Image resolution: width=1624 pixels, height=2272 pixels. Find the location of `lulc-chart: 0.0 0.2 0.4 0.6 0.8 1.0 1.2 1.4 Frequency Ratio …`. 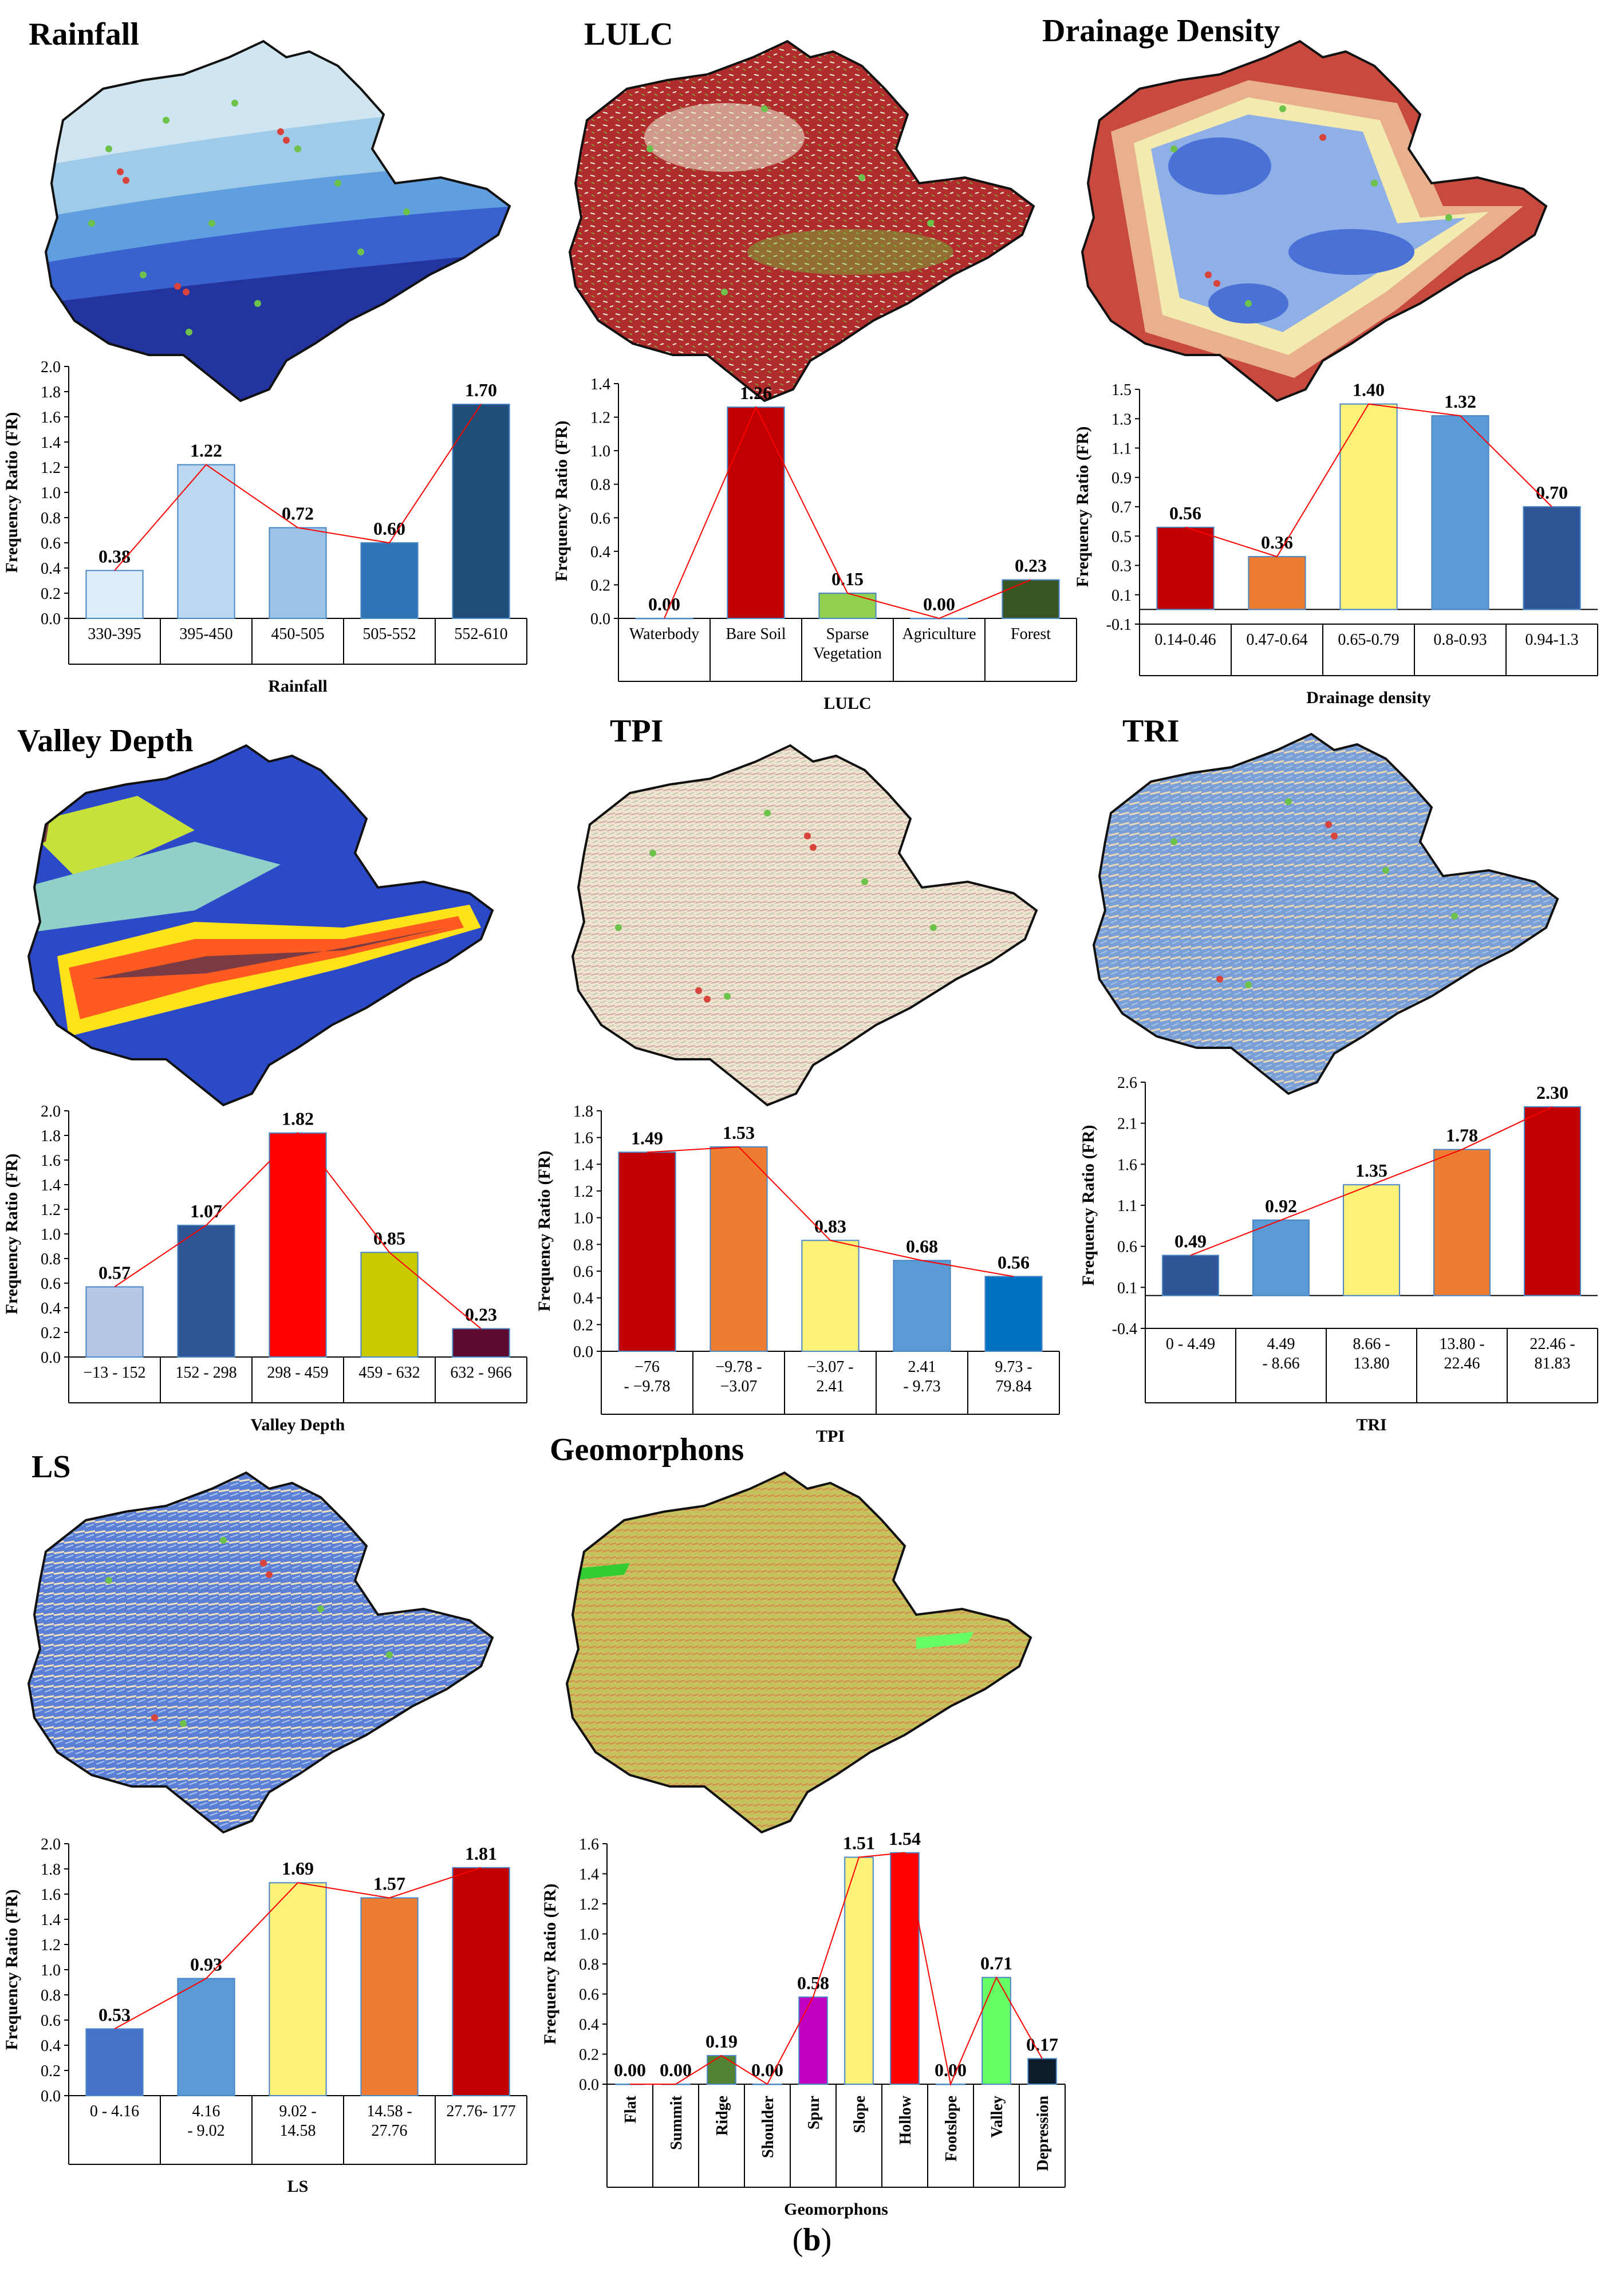

lulc-chart: 0.0 0.2 0.4 0.6 0.8 1.0 1.2 1.4 Frequency Ratio … is located at coordinates (814, 544).